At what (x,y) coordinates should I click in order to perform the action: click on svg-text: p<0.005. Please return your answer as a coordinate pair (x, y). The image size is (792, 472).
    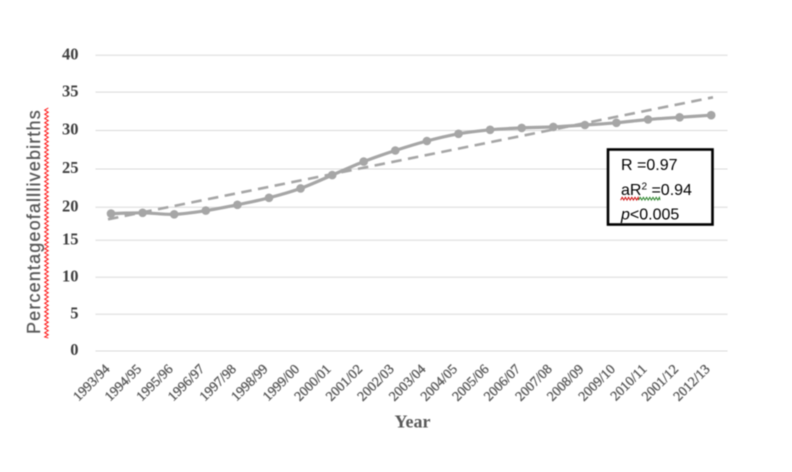
    Looking at the image, I should click on (649, 215).